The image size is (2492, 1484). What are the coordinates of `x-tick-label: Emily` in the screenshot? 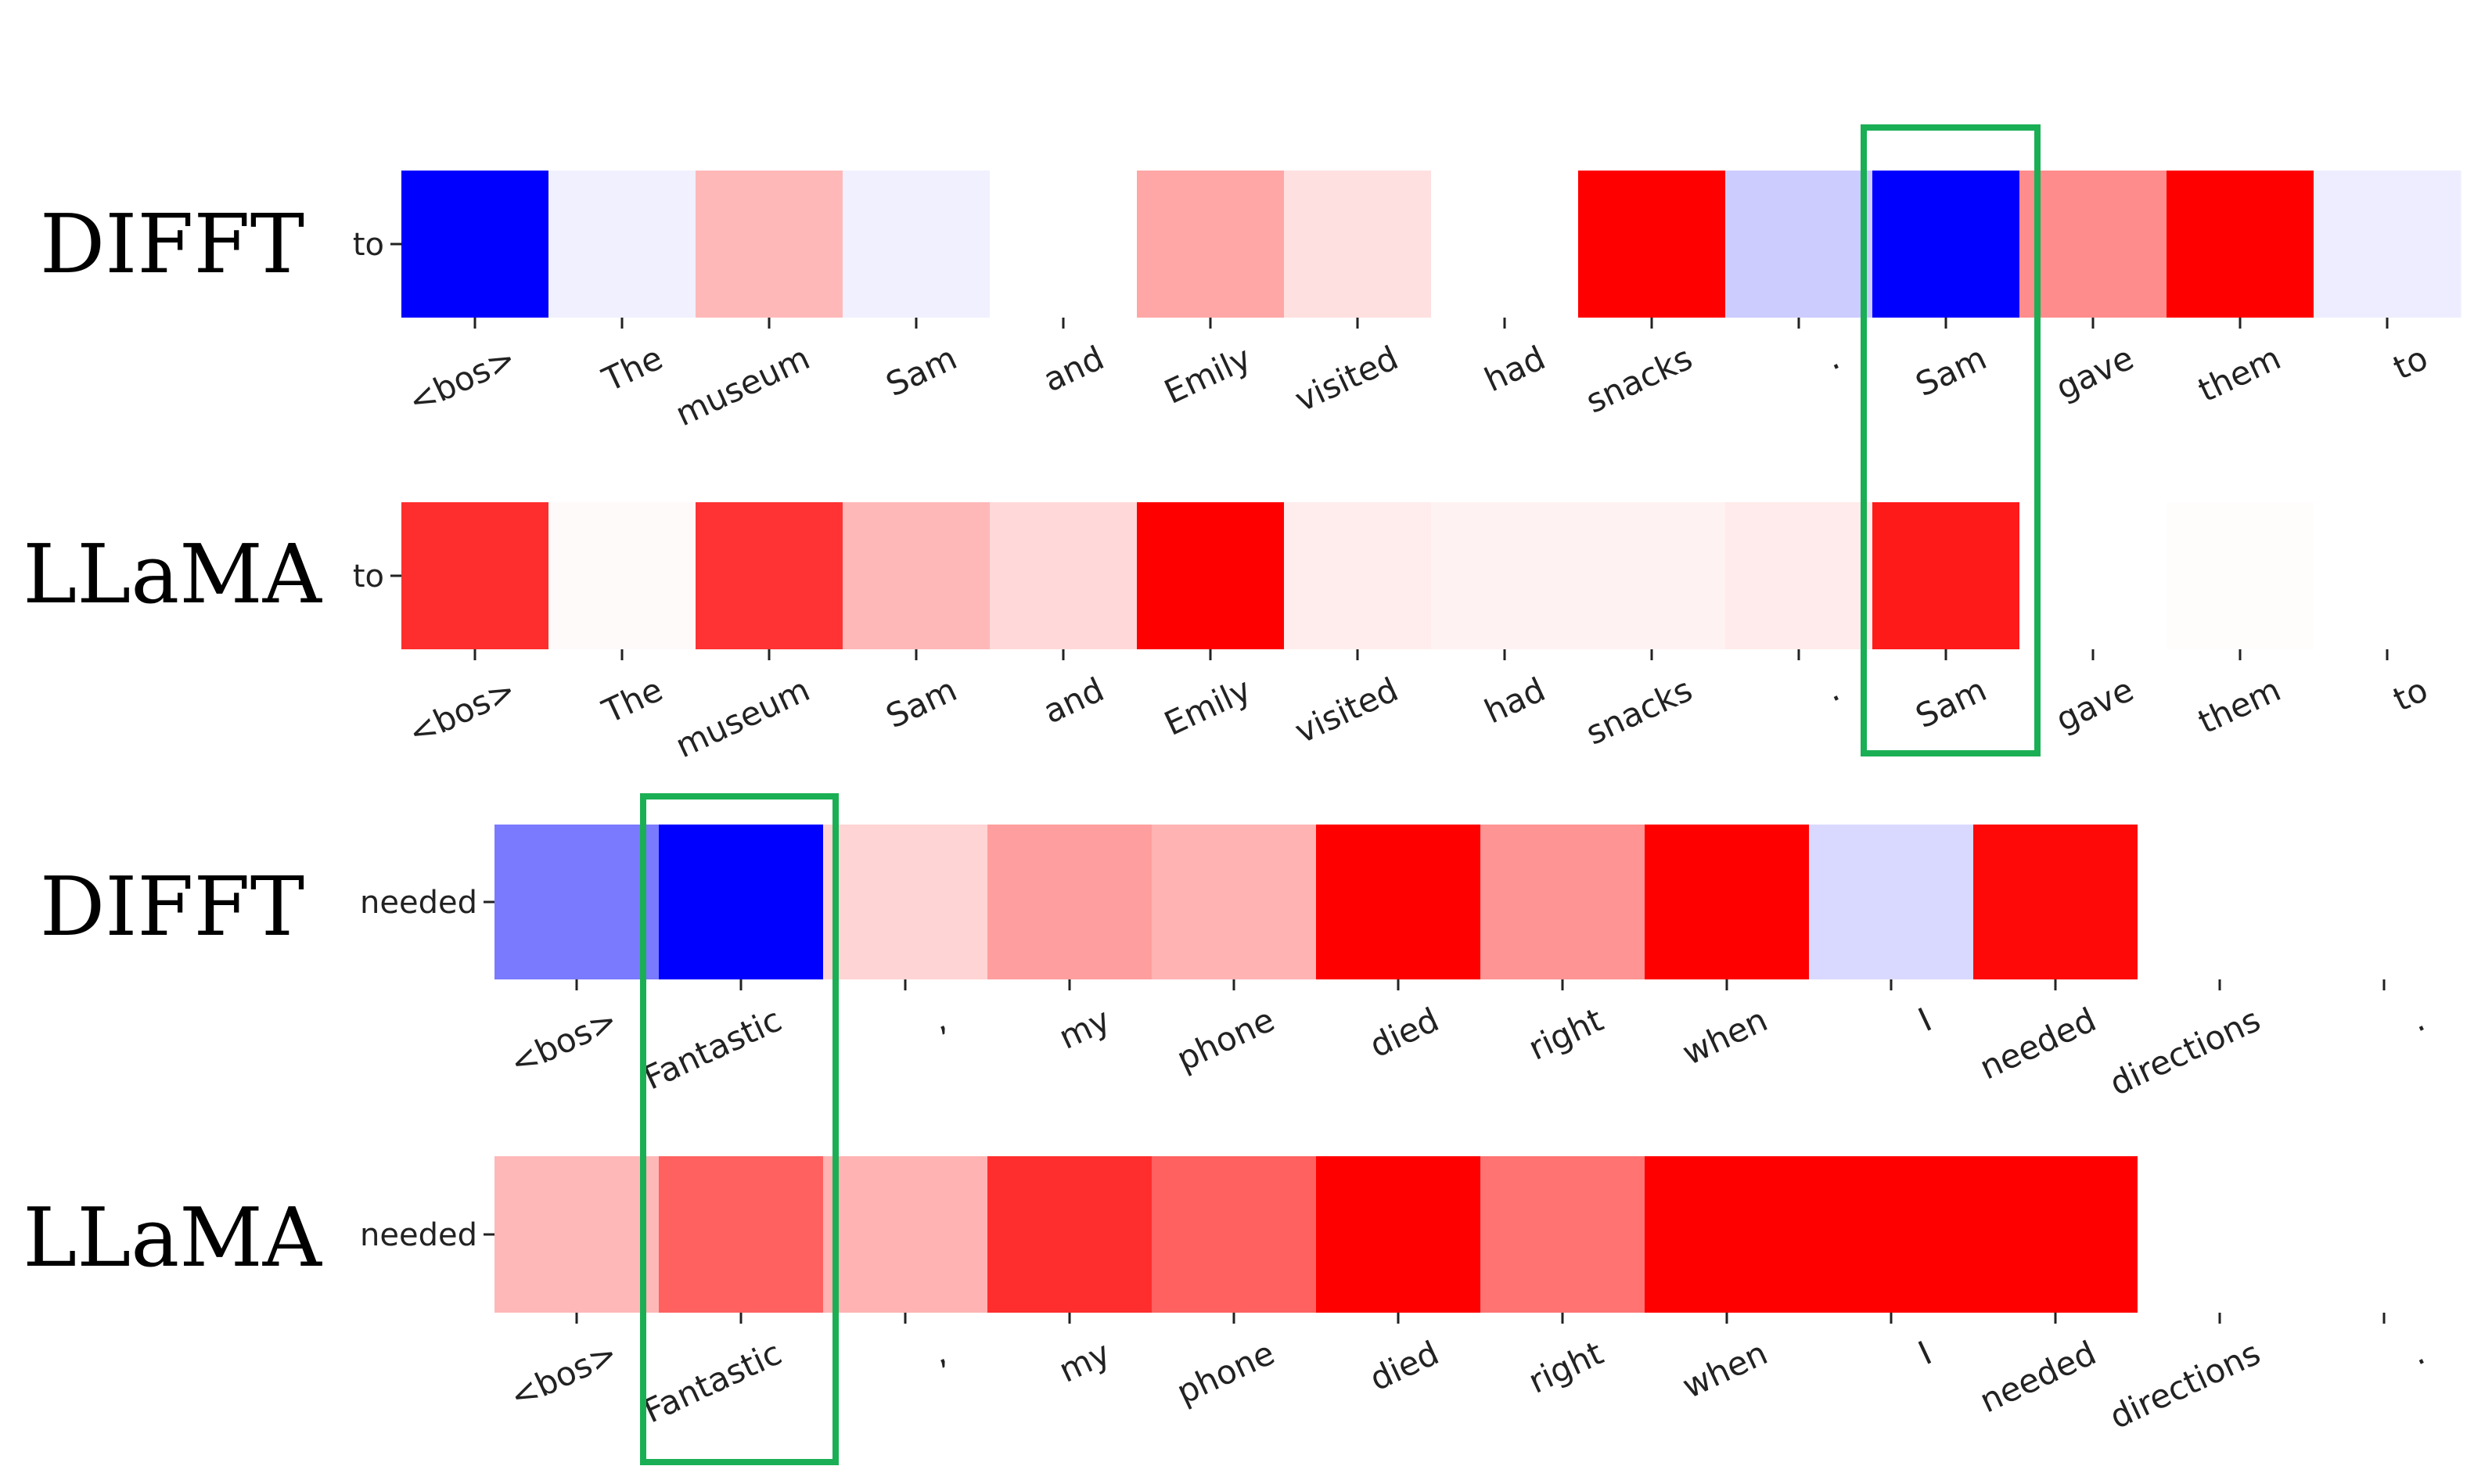 It's located at (1208, 375).